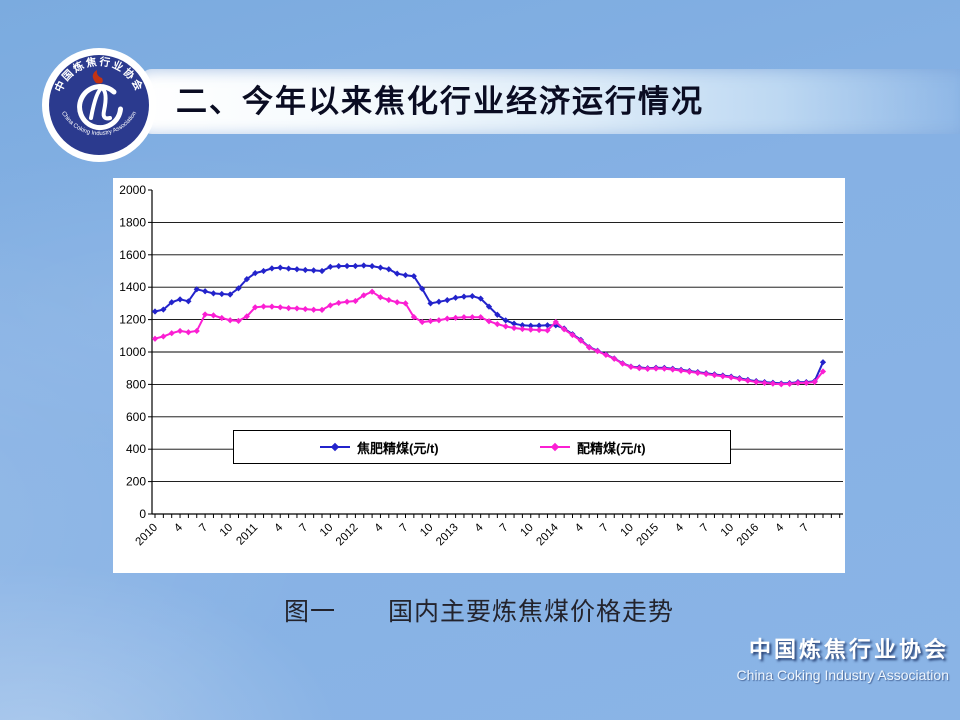  What do you see at coordinates (440, 101) in the screenshot?
I see `page-title: 二、今年以来焦化行业经济运行情况` at bounding box center [440, 101].